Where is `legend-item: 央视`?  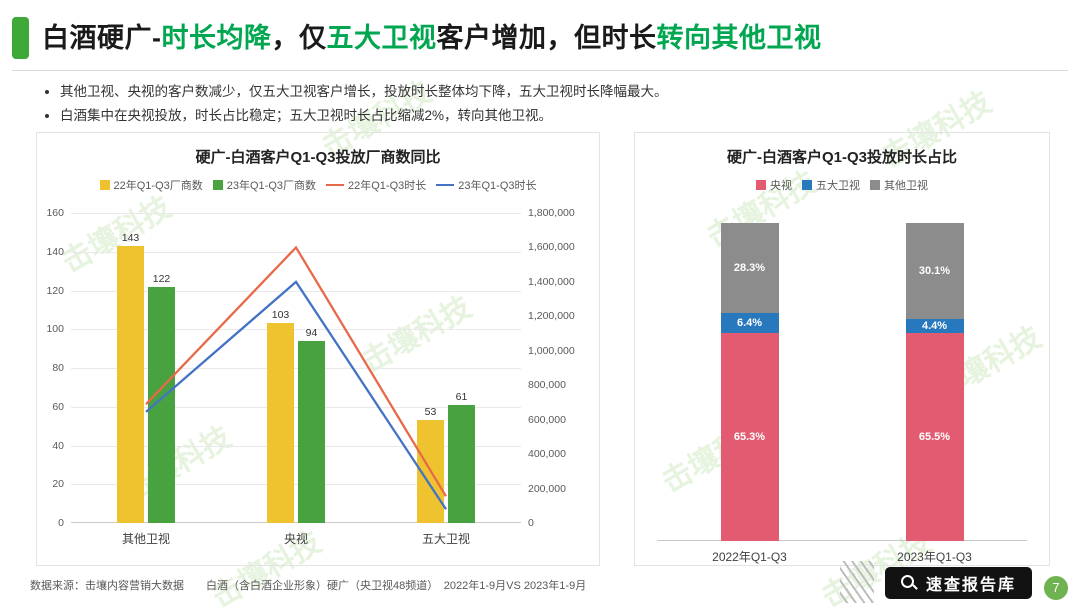 legend-item: 央视 is located at coordinates (774, 185).